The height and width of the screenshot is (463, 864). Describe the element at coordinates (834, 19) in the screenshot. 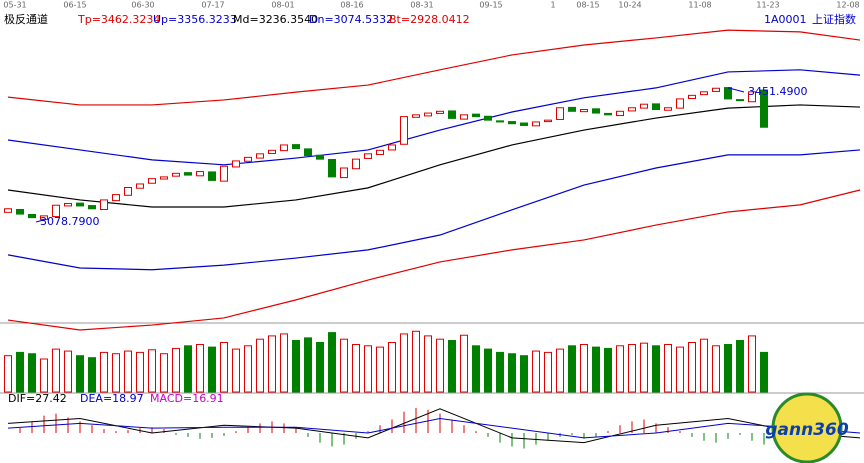

I see `symbol-name: 上证指数` at that location.